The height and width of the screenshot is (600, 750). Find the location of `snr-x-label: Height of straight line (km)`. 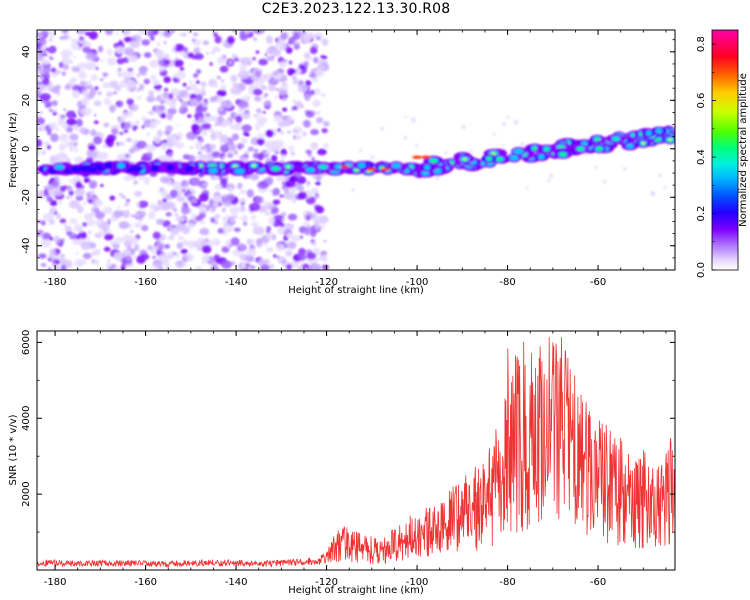

snr-x-label: Height of straight line (km) is located at coordinates (356, 590).